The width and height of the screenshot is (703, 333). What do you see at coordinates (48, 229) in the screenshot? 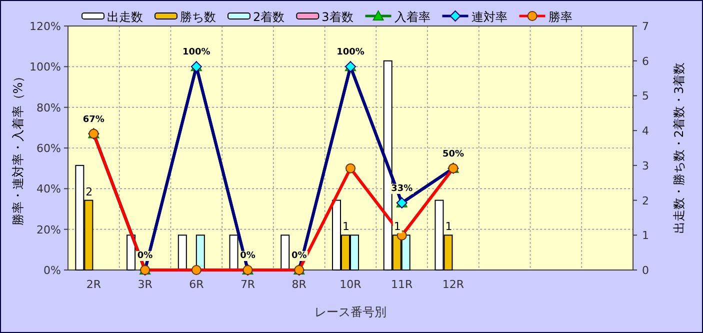
I see `y-tick-label: 20%` at bounding box center [48, 229].